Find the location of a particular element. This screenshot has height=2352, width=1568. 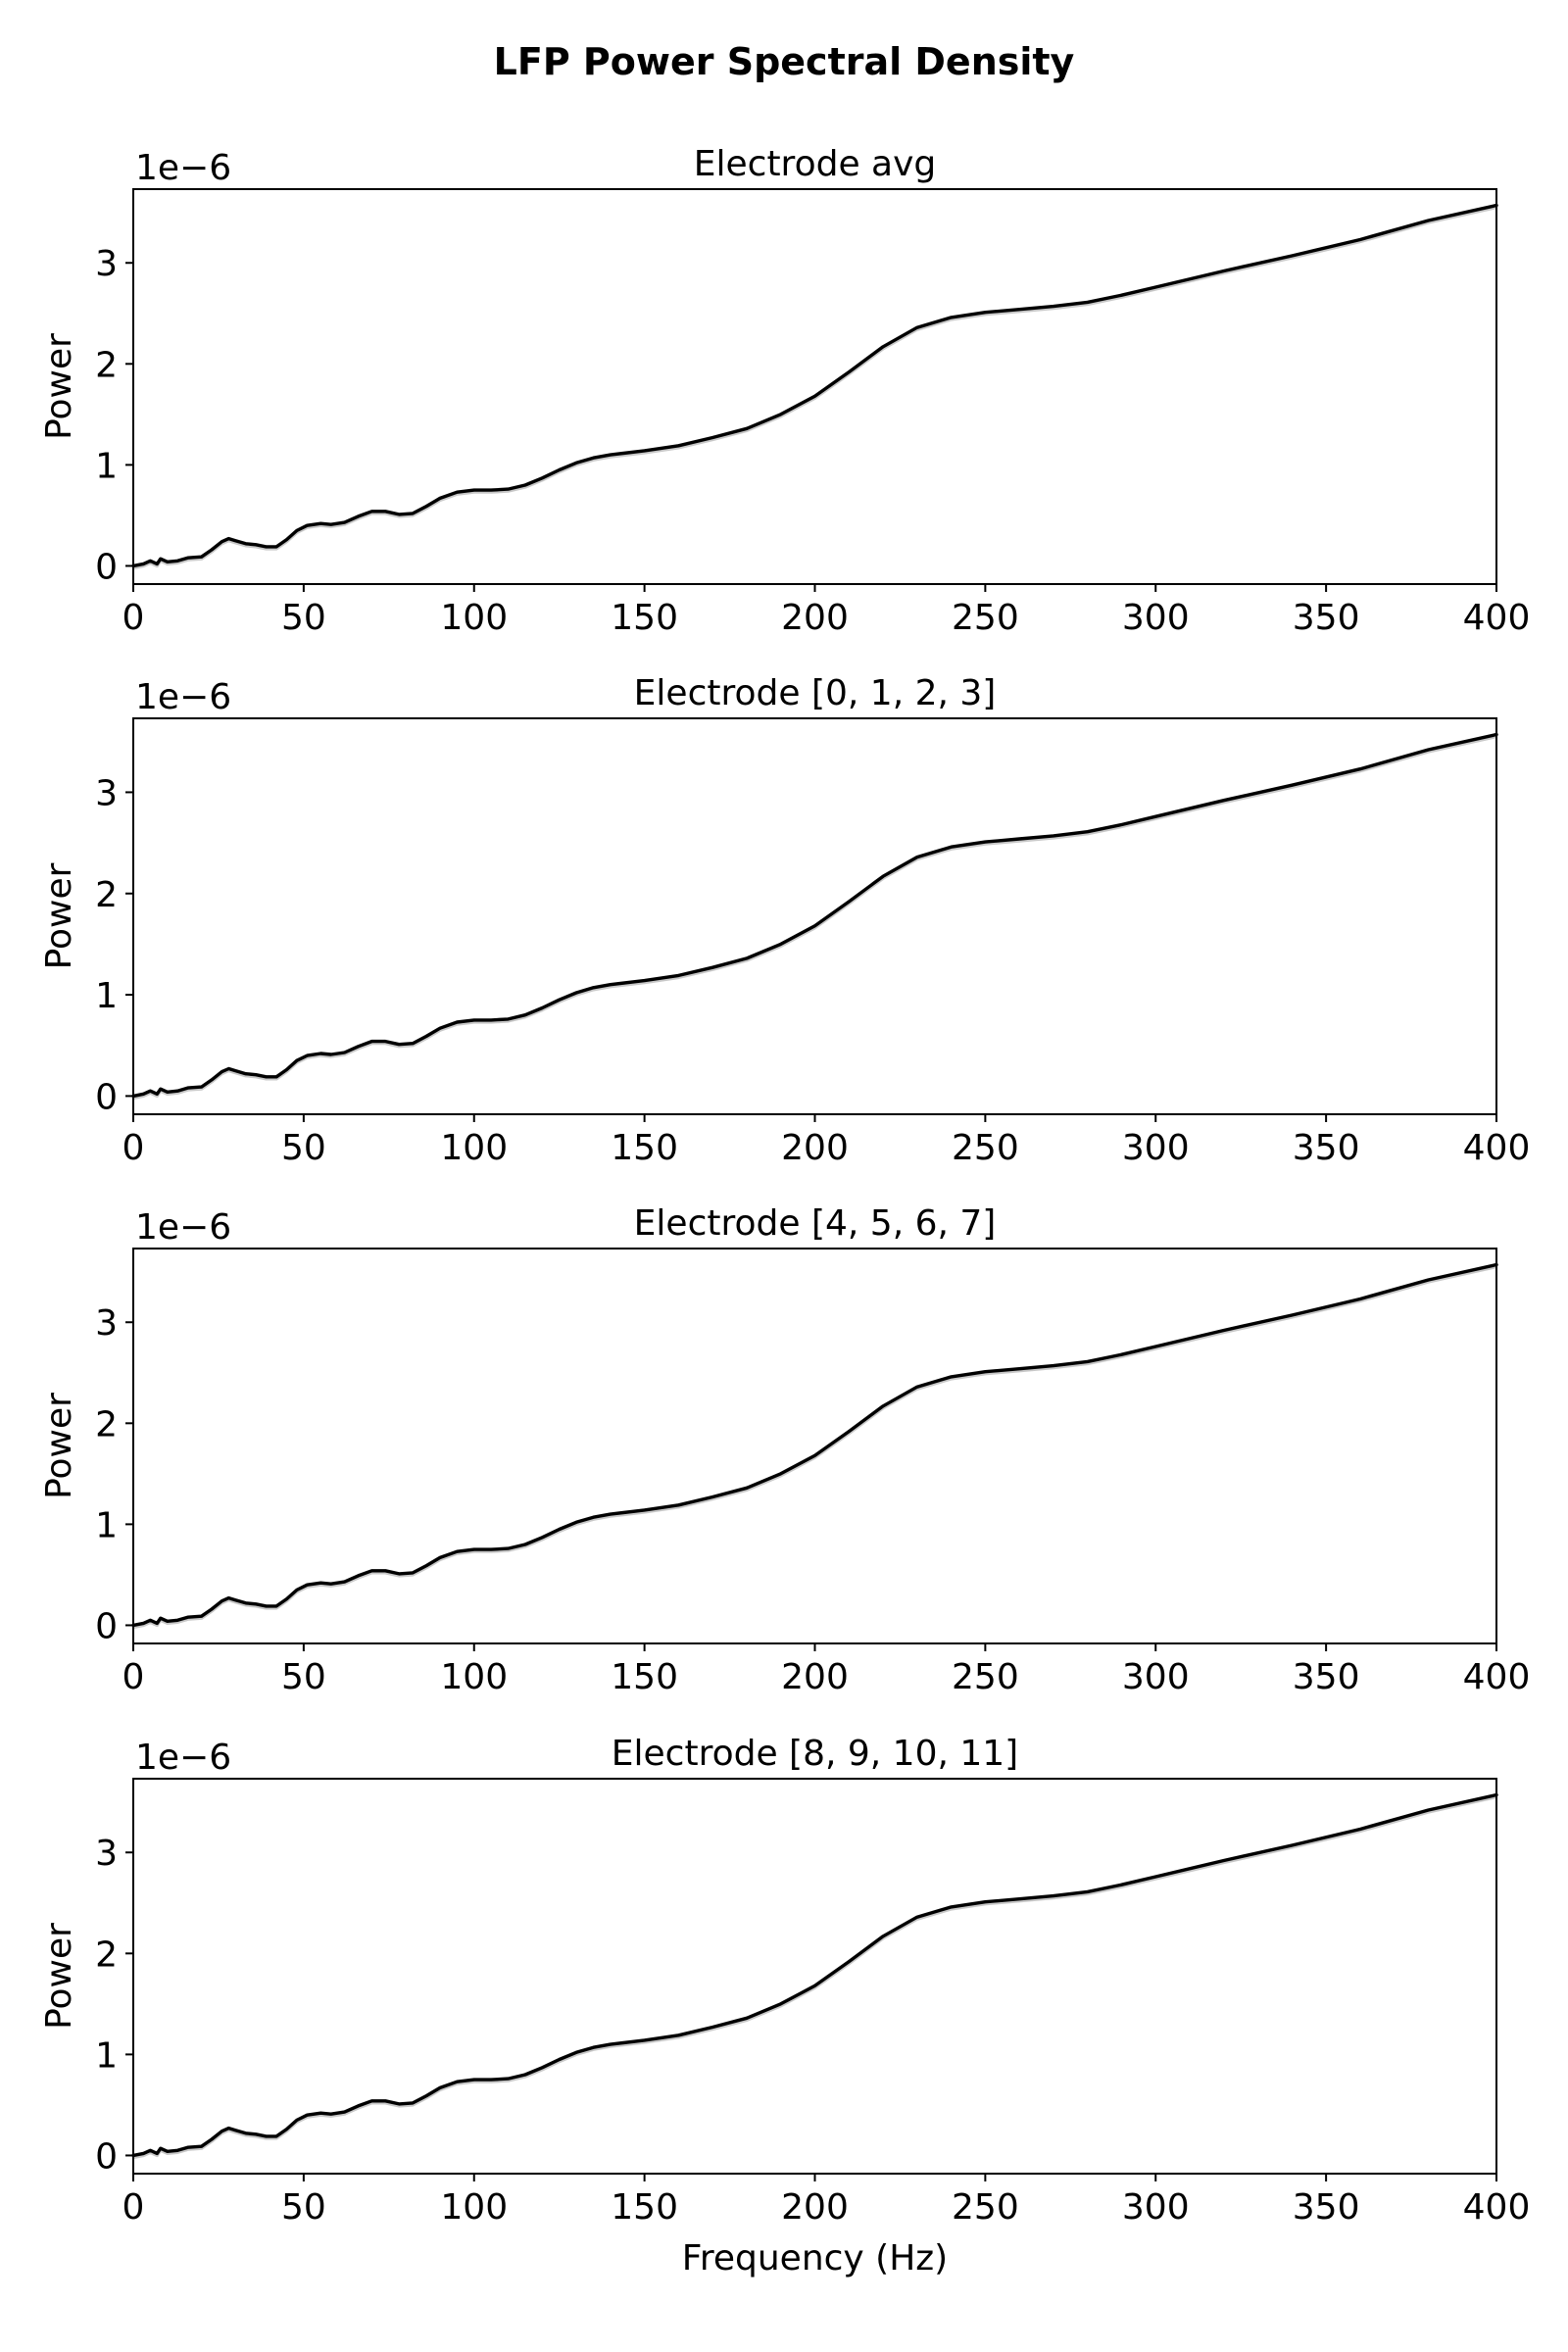

panel-title: Electrode [4, 5, 6, 7] is located at coordinates (815, 1223).